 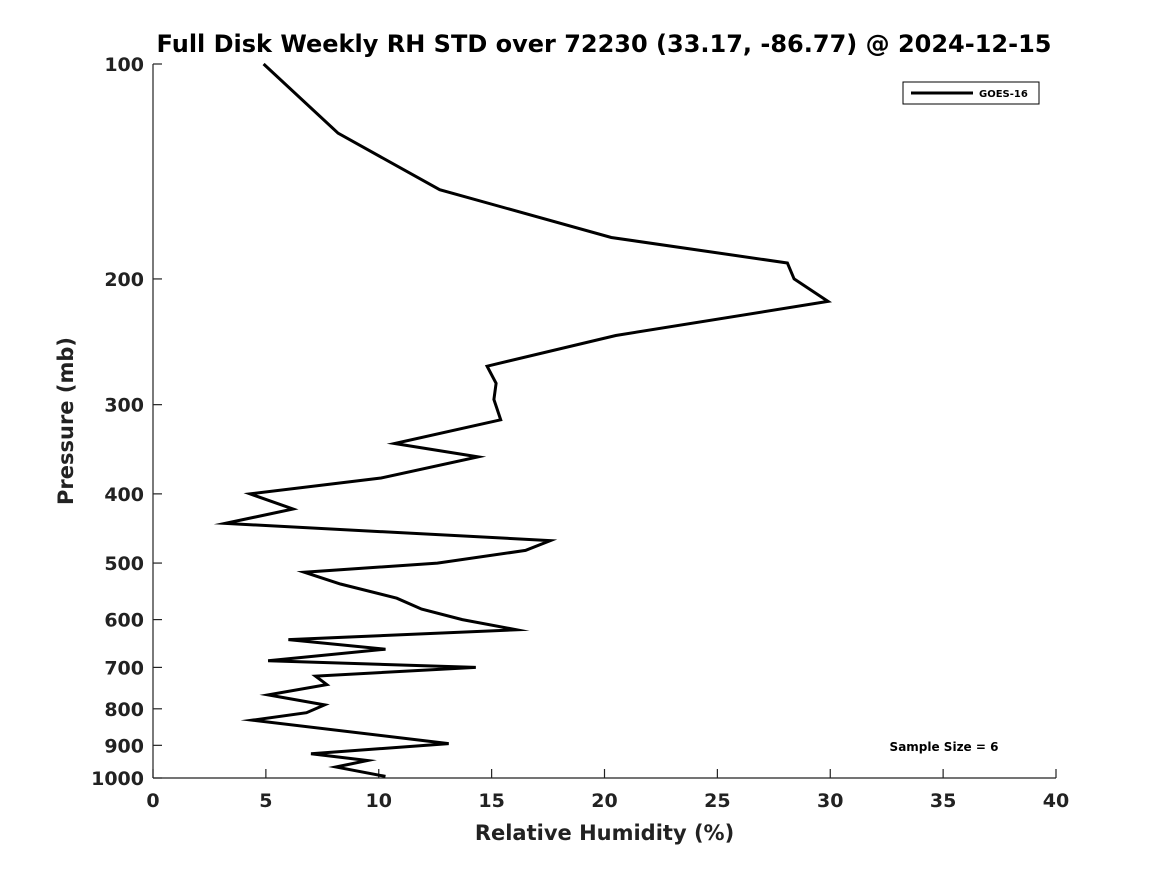 I want to click on sample-size-annotation: Sample Size = 6, so click(x=944, y=747).